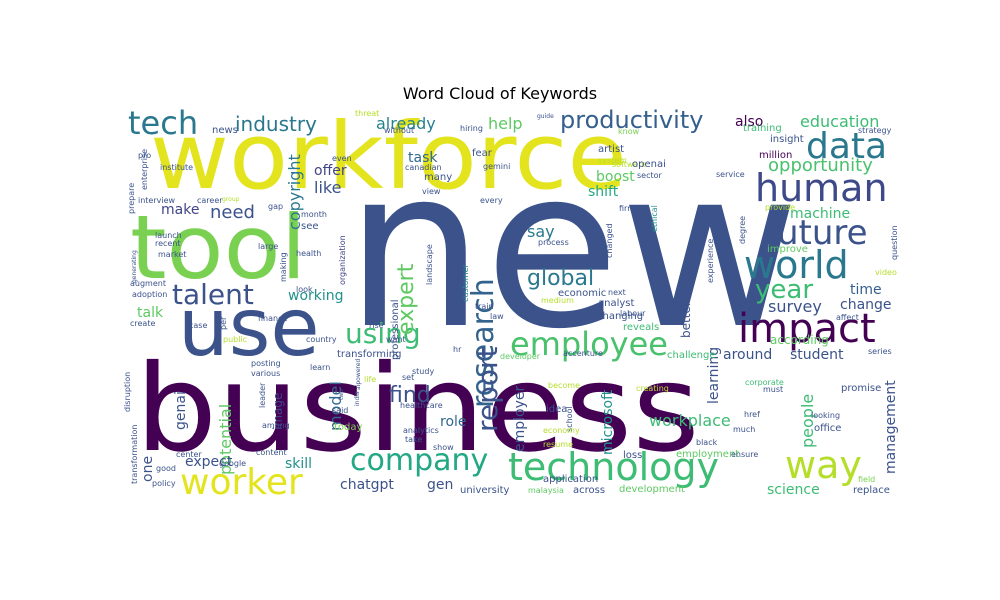 The height and width of the screenshot is (600, 1000). What do you see at coordinates (620, 316) in the screenshot?
I see `word-changing: changing` at bounding box center [620, 316].